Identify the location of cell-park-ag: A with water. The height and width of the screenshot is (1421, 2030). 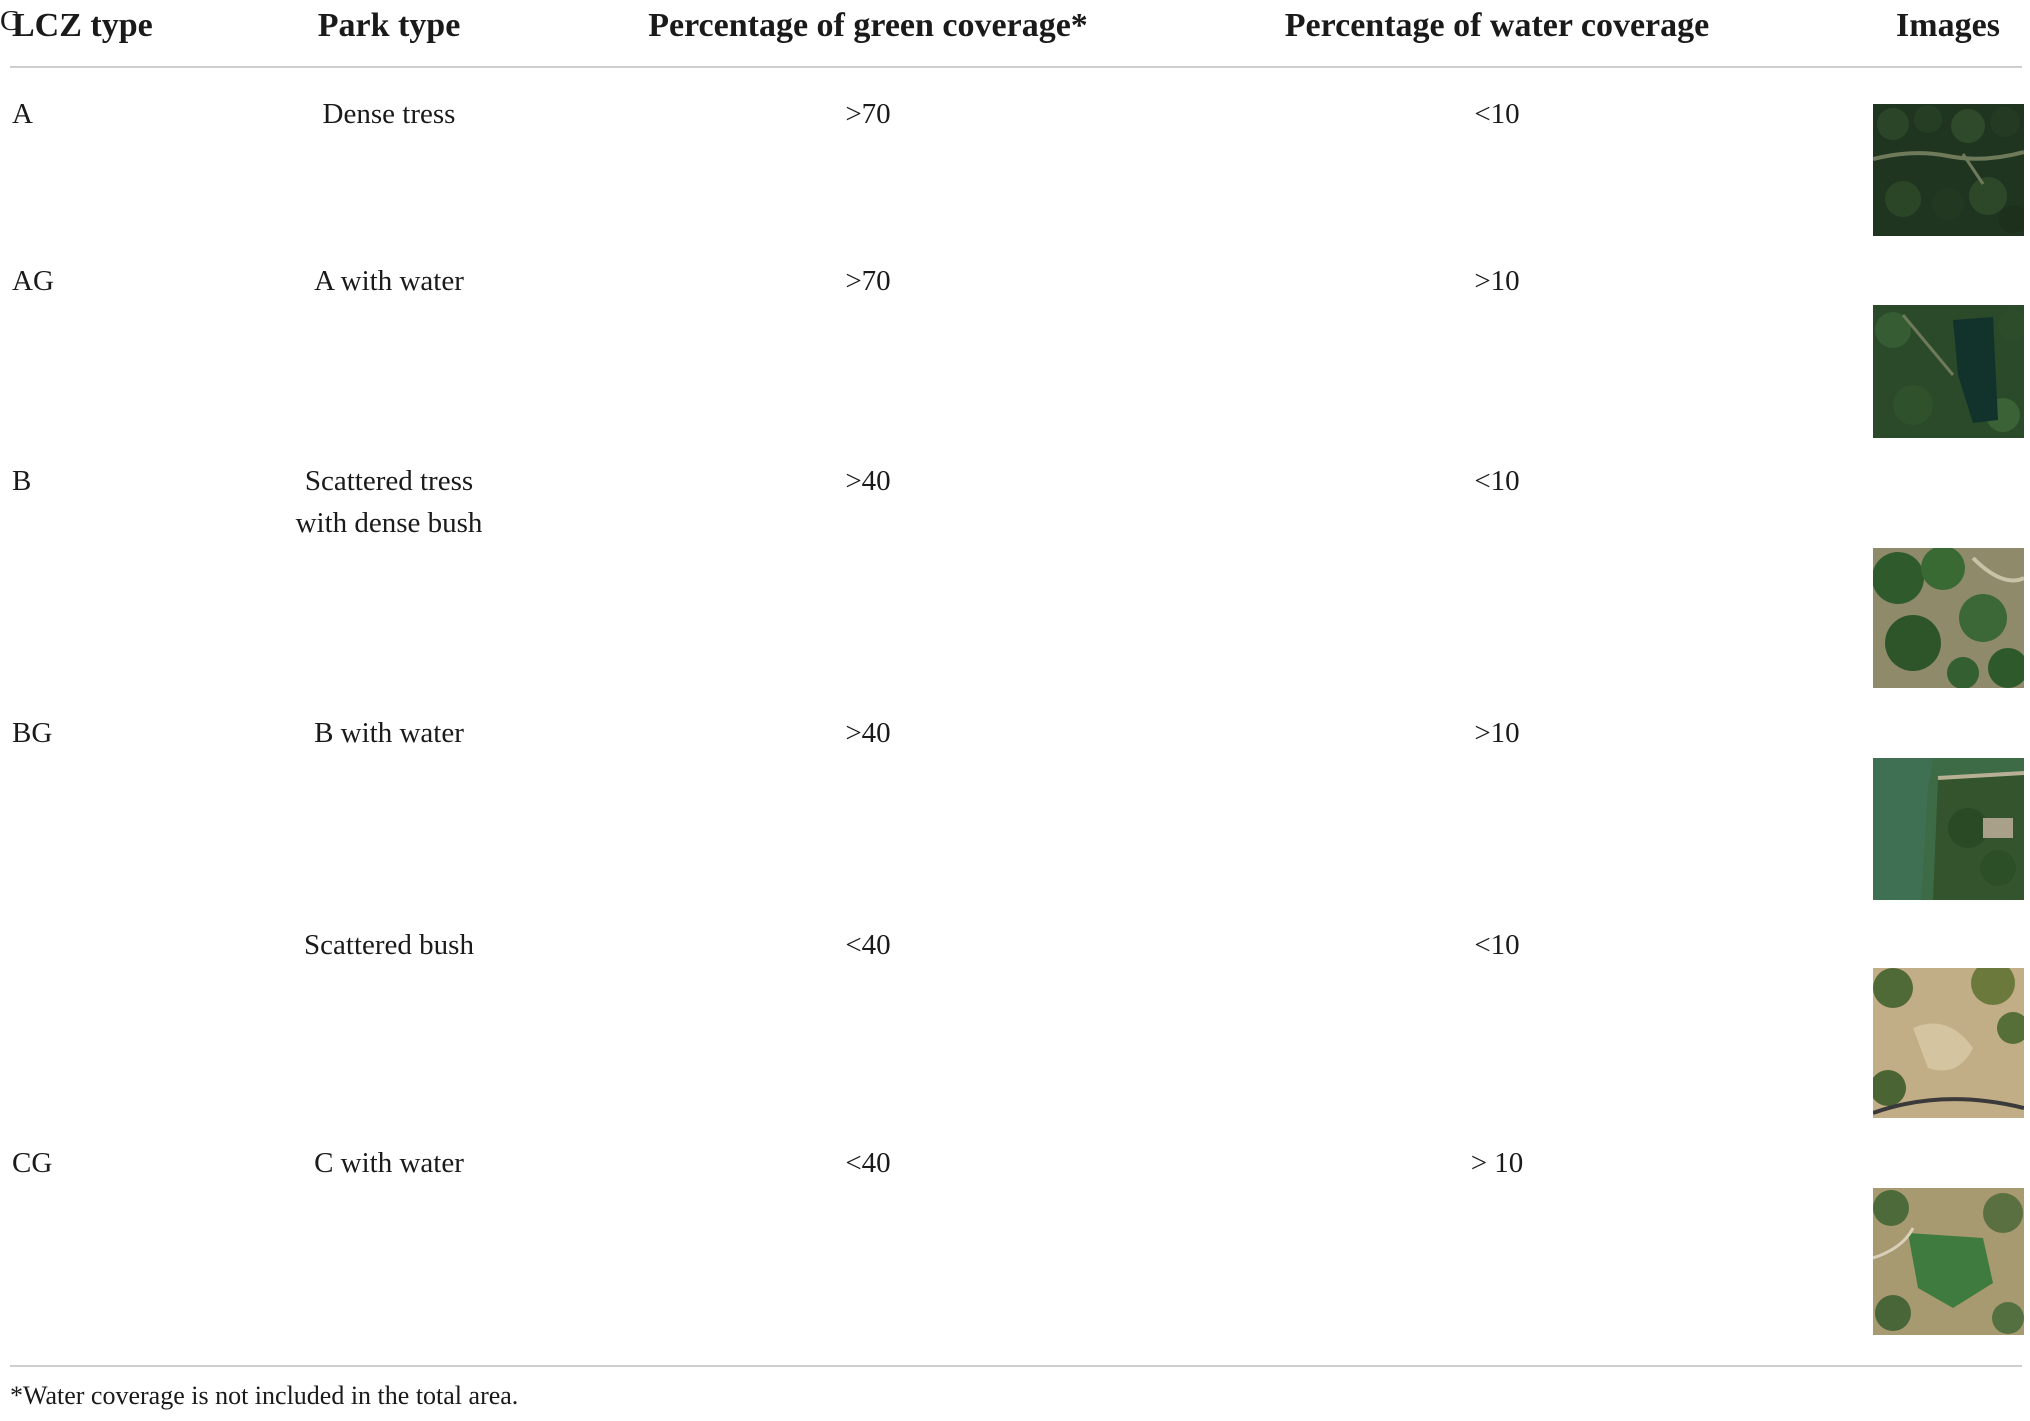
(389, 281).